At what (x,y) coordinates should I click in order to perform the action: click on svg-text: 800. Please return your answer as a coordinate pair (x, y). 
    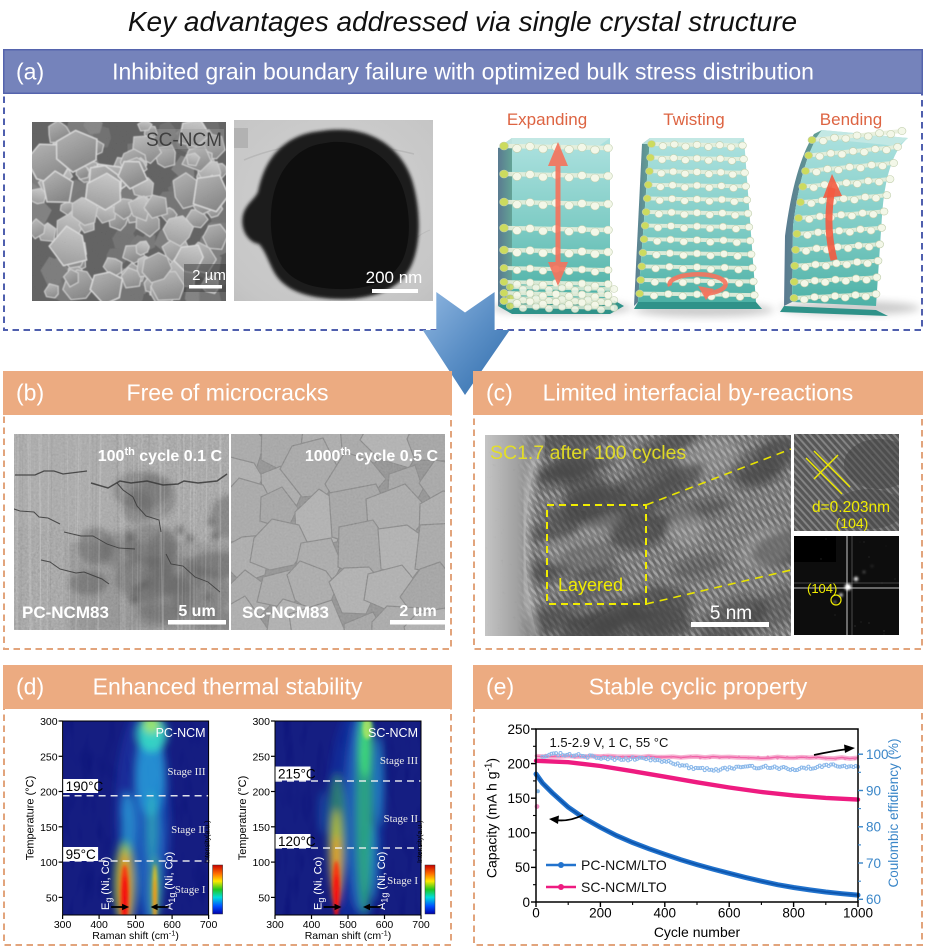
    Looking at the image, I should click on (793, 913).